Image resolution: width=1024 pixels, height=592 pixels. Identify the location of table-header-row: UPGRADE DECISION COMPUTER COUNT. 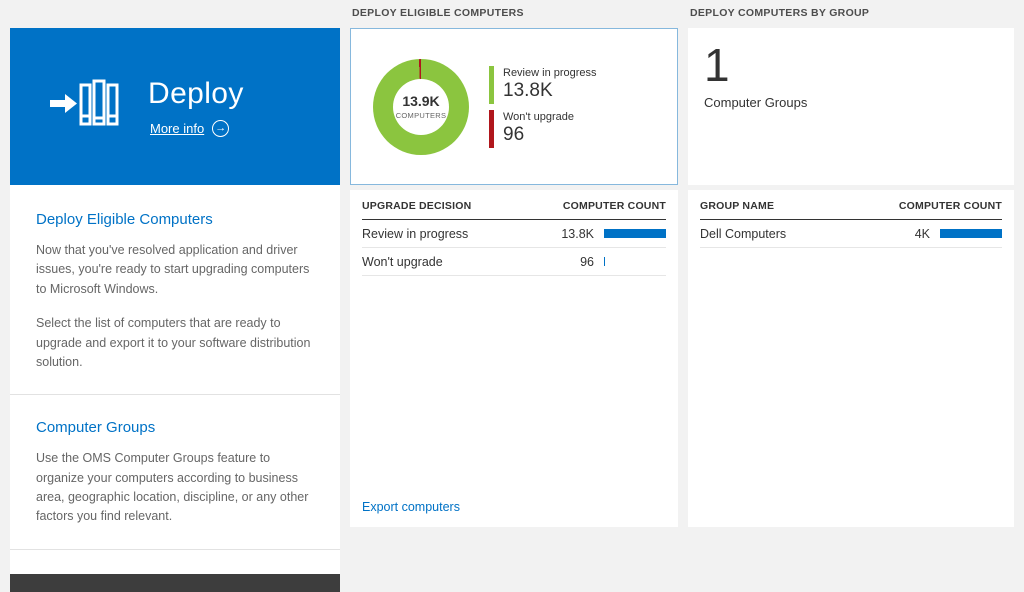
(514, 205).